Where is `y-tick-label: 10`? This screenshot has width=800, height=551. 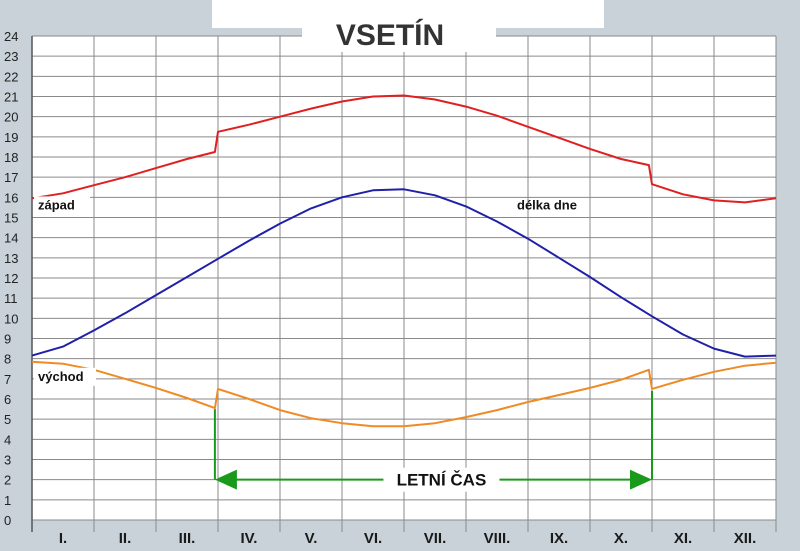 y-tick-label: 10 is located at coordinates (11, 318).